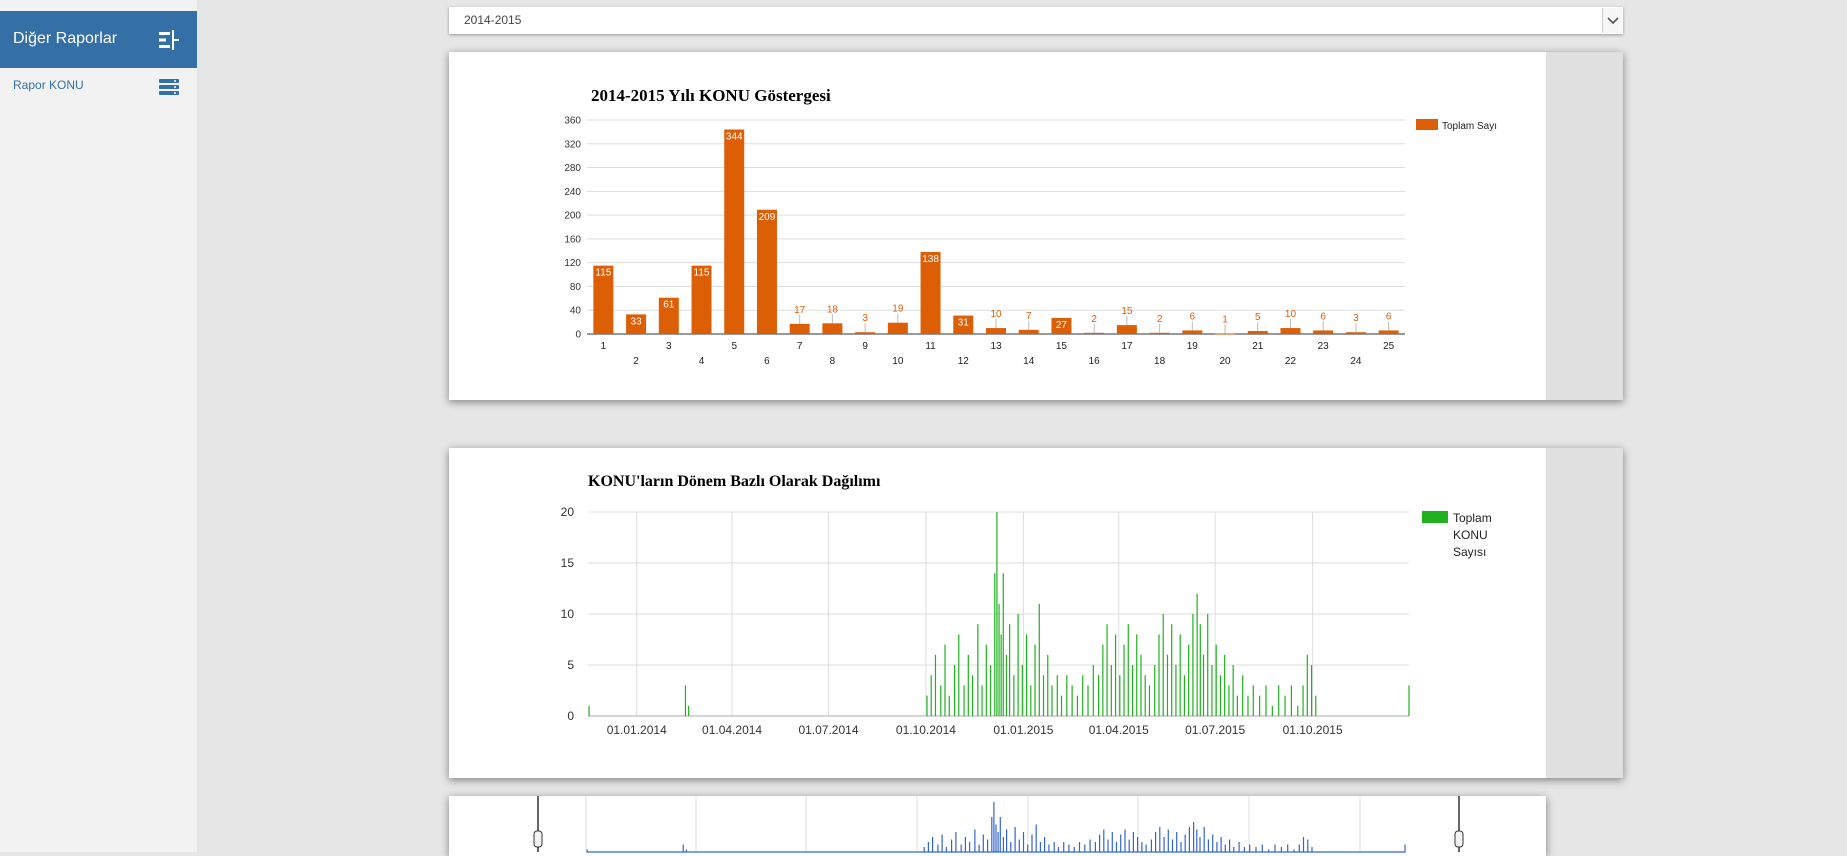 The image size is (1847, 856). Describe the element at coordinates (98, 426) in the screenshot. I see `sidebar: Diğer Raporlar Rapor KONU` at that location.